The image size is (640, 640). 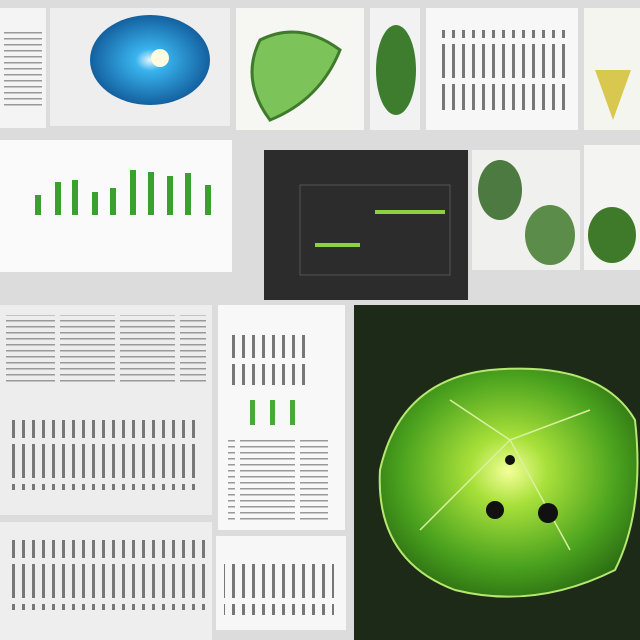 I want to click on leaf-diagram, so click(x=296, y=76).